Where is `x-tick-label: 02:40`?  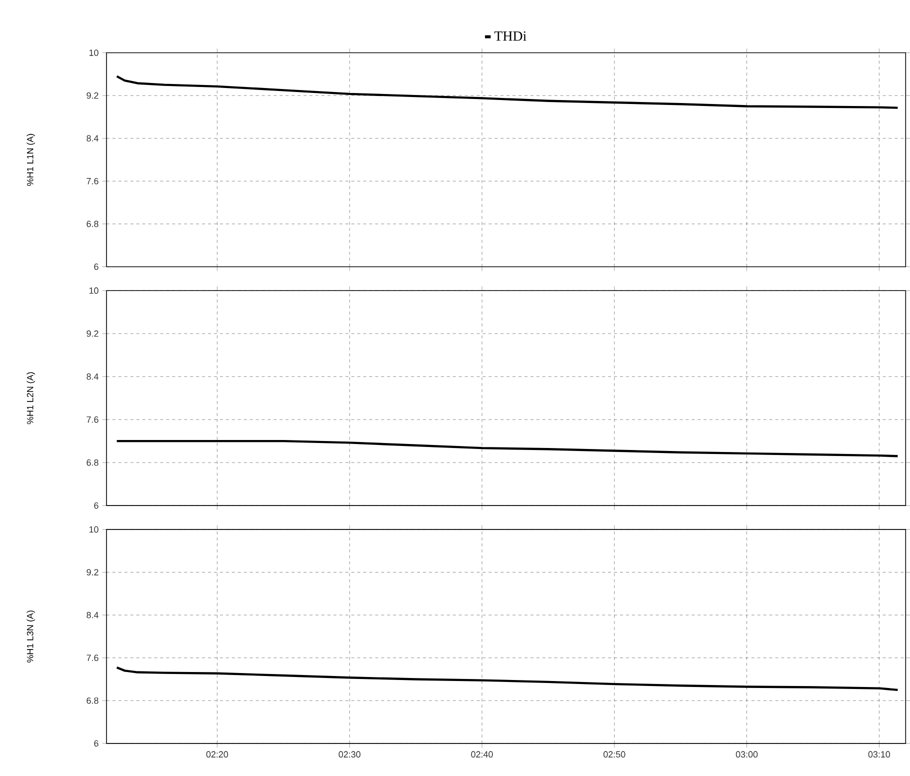 x-tick-label: 02:40 is located at coordinates (482, 754).